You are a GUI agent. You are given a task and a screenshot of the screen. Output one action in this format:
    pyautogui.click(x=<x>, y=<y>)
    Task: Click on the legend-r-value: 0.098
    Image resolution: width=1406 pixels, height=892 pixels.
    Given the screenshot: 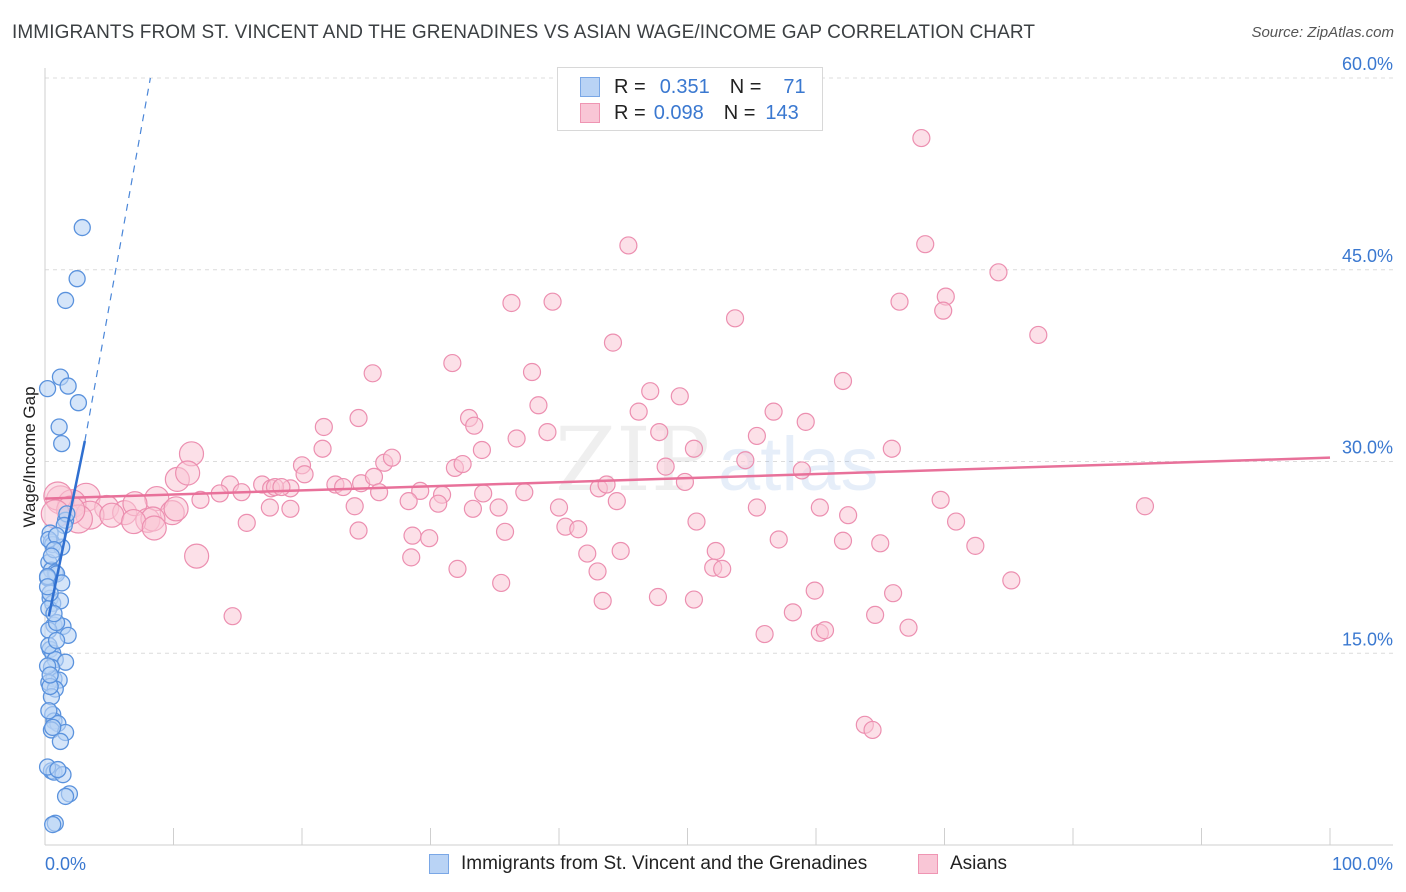 What is the action you would take?
    pyautogui.click(x=678, y=112)
    